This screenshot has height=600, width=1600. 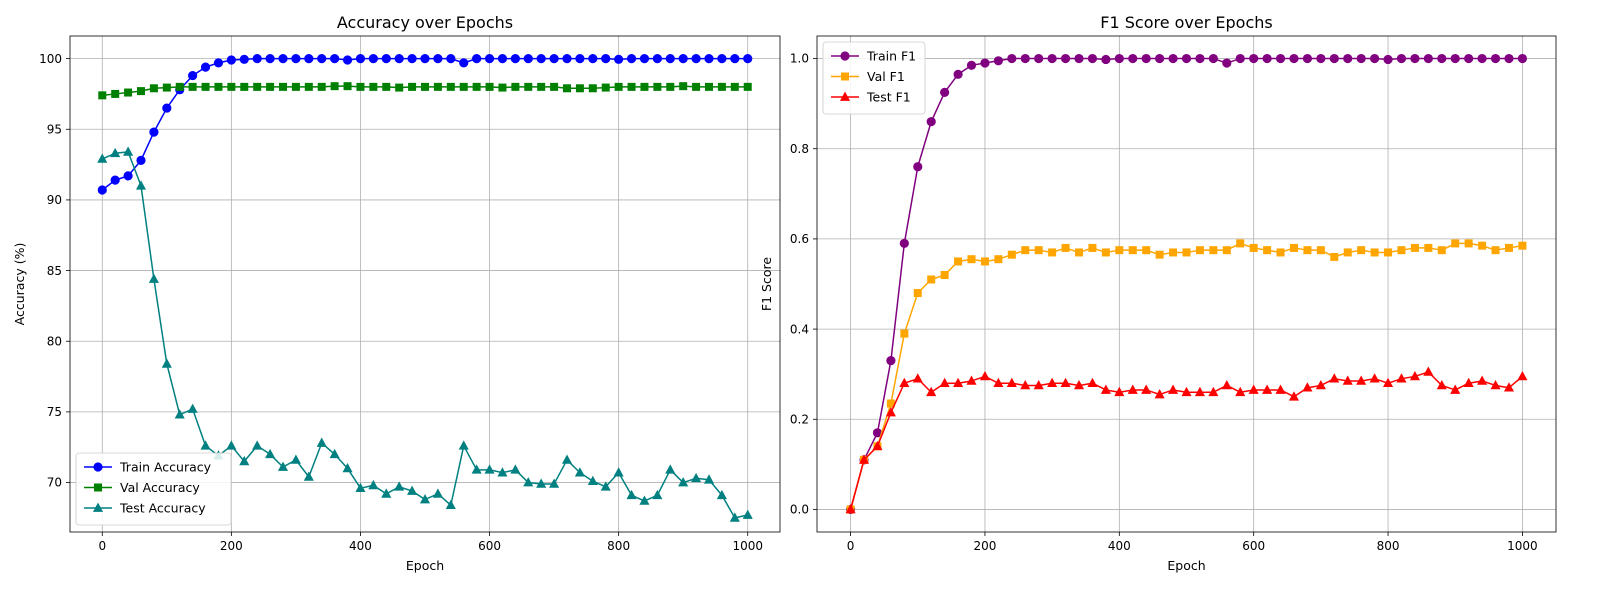 What do you see at coordinates (1388, 546) in the screenshot?
I see `x-tick-label: 800` at bounding box center [1388, 546].